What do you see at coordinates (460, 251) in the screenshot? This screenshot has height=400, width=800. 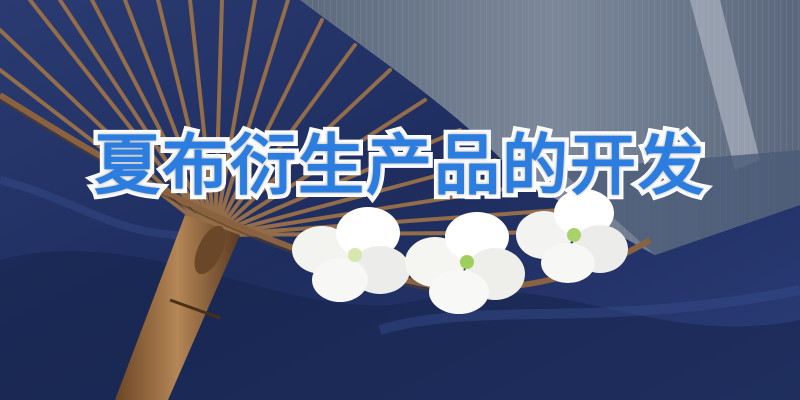 I see `white-flowers` at bounding box center [460, 251].